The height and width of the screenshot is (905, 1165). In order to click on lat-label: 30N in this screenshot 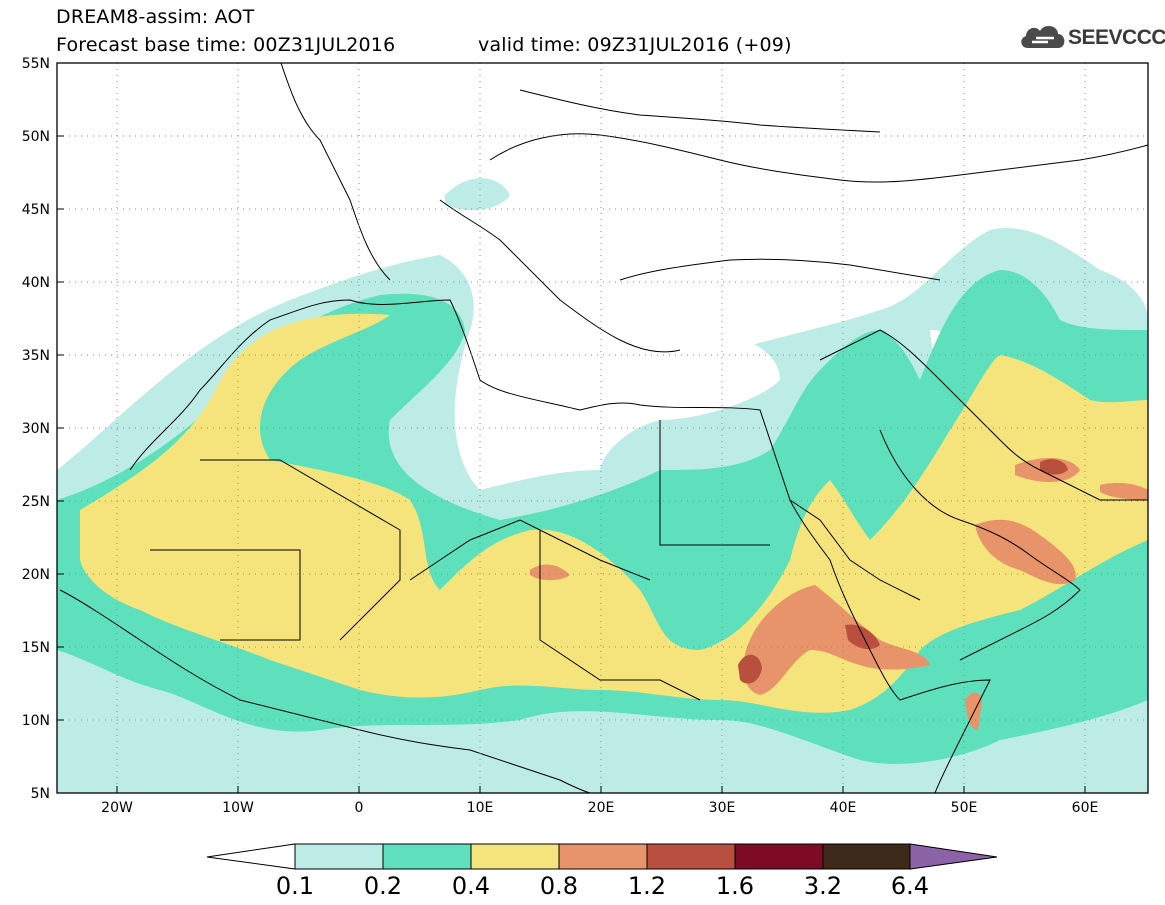, I will do `click(36, 429)`.